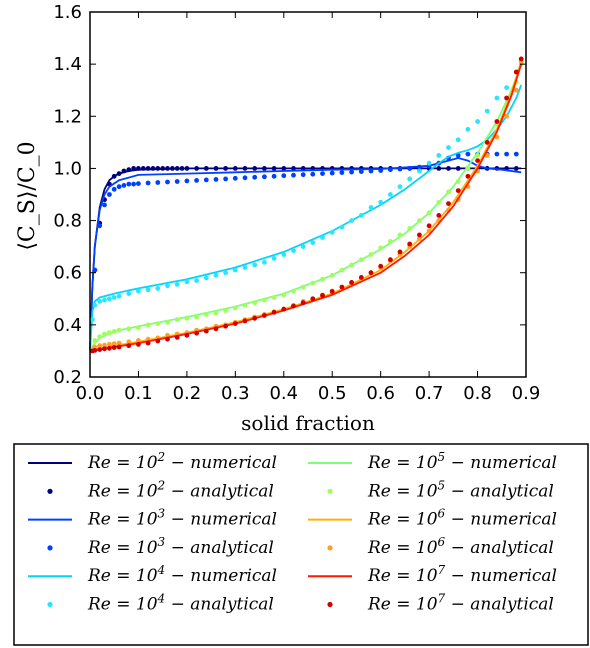 The width and height of the screenshot is (590, 648). Describe the element at coordinates (429, 393) in the screenshot. I see `x-tick-label: 0.7` at that location.